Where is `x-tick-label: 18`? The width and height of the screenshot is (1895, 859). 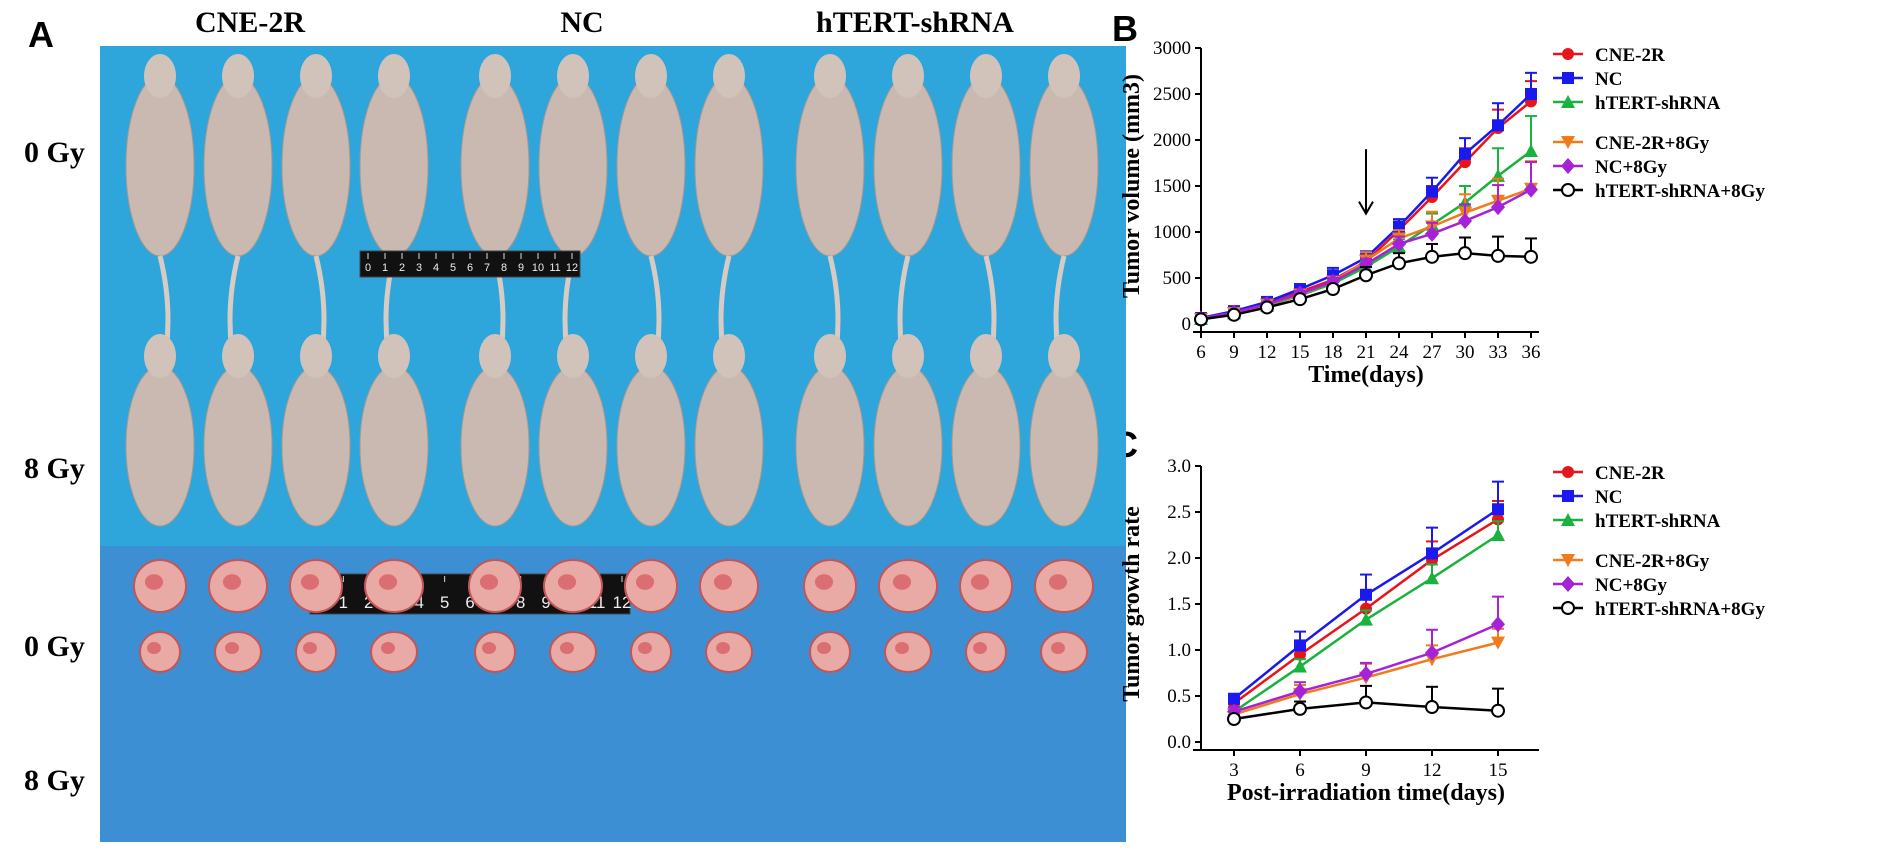
x-tick-label: 18 is located at coordinates (1333, 352).